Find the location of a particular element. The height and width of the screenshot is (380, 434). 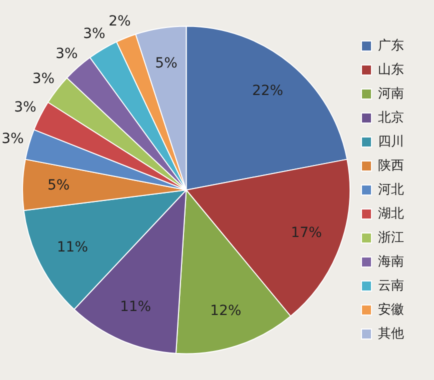

legend-label: 陕西 is located at coordinates (391, 166).